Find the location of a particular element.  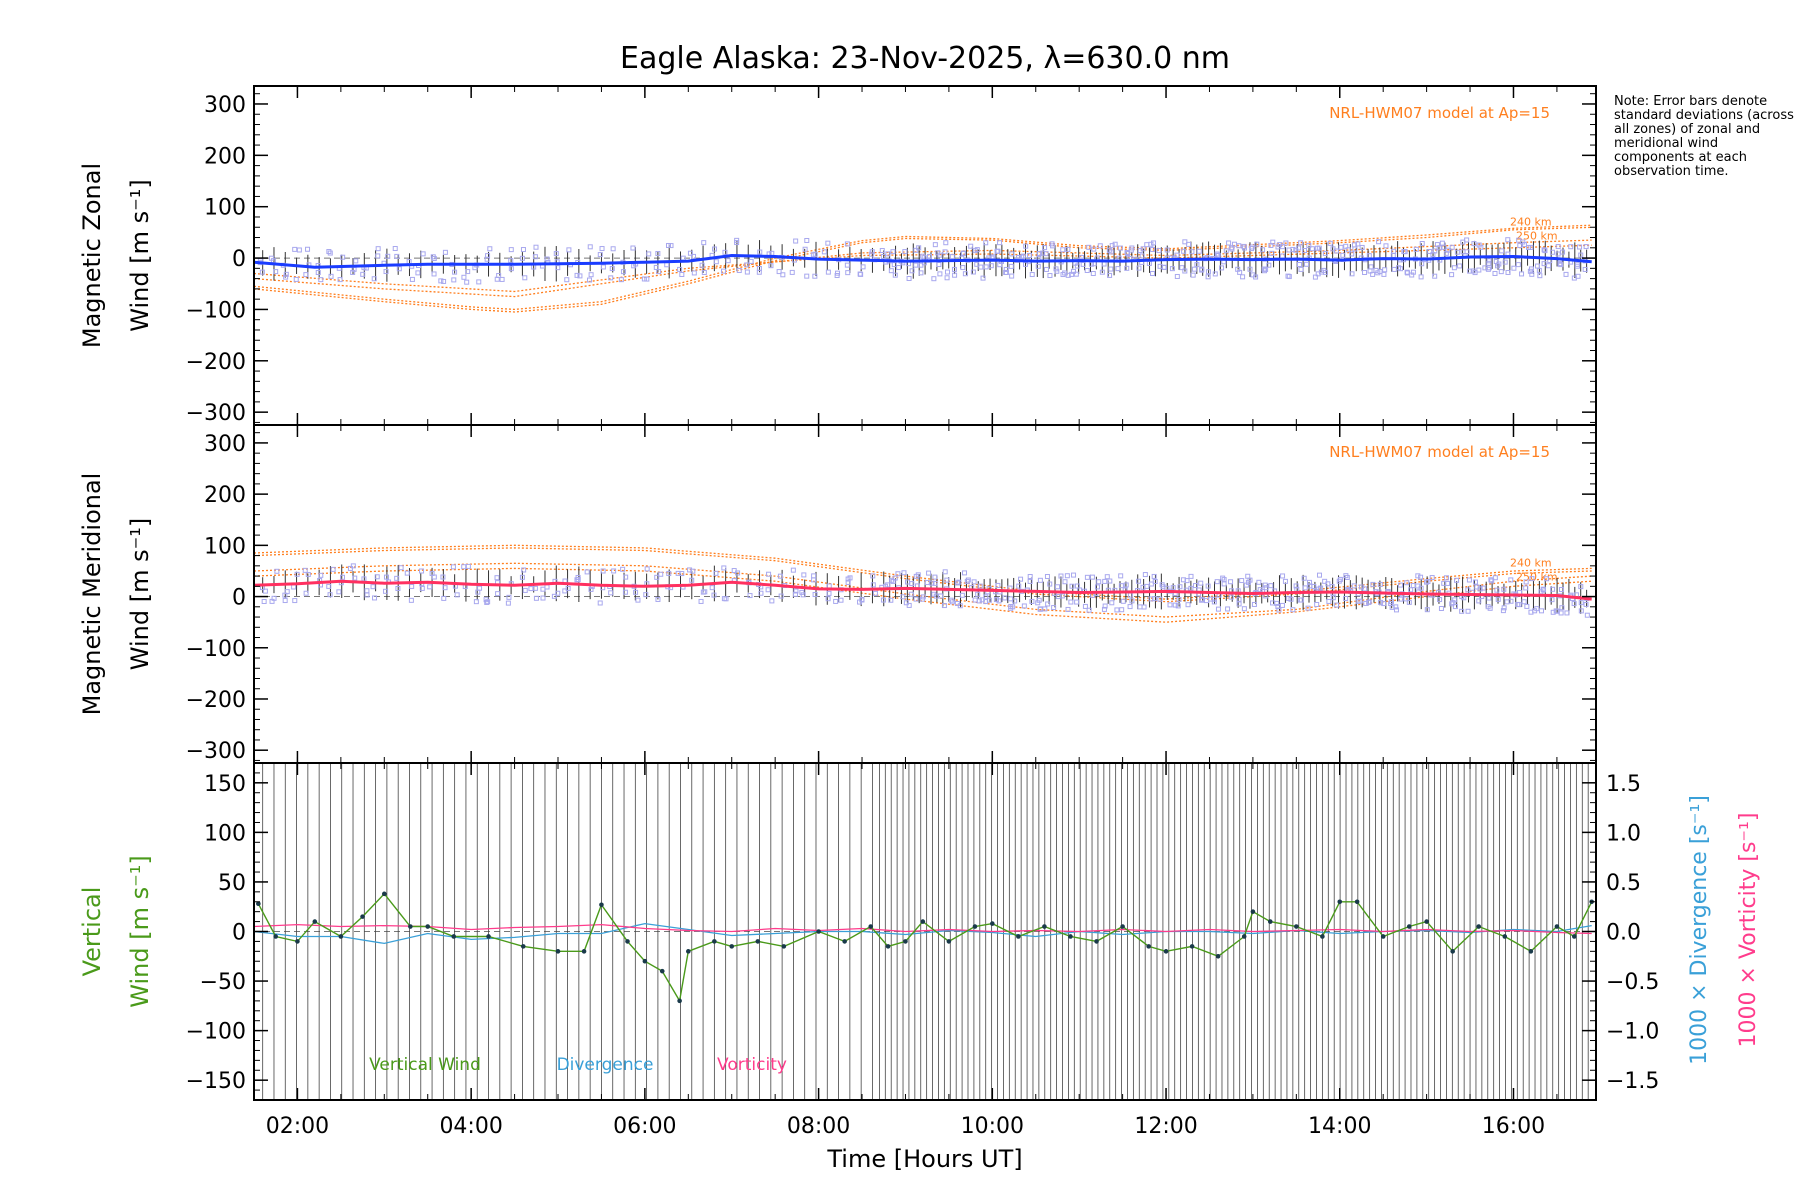

zonal-wind-line is located at coordinates (922, 261).